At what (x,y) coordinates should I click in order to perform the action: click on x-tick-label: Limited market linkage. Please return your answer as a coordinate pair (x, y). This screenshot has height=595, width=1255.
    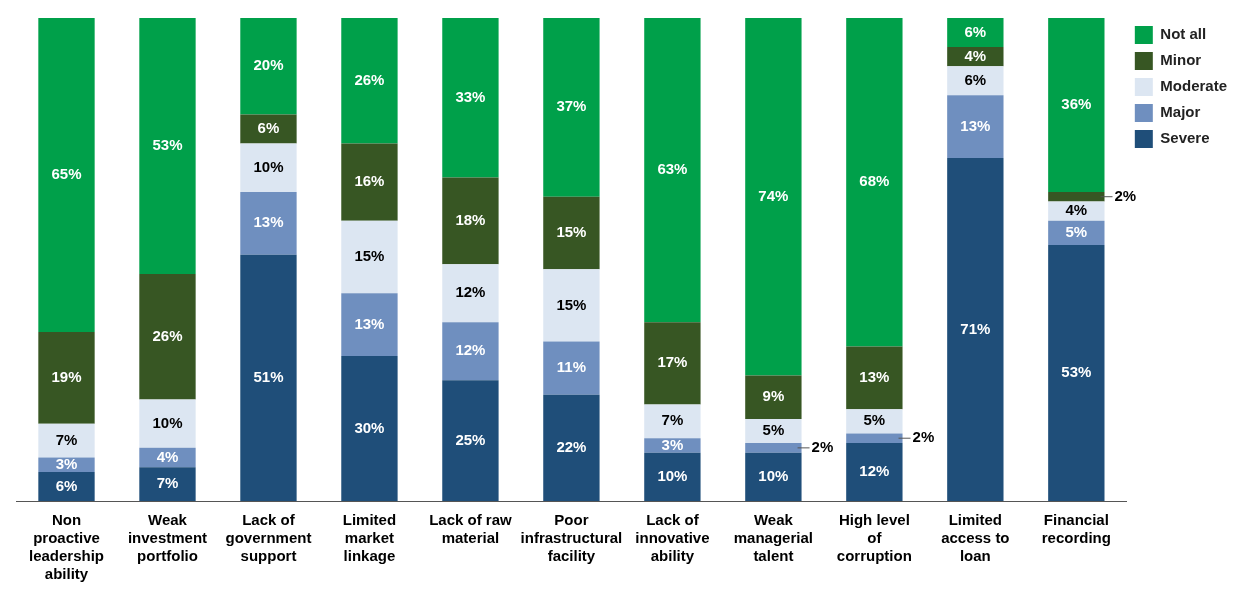
    Looking at the image, I should click on (369, 538).